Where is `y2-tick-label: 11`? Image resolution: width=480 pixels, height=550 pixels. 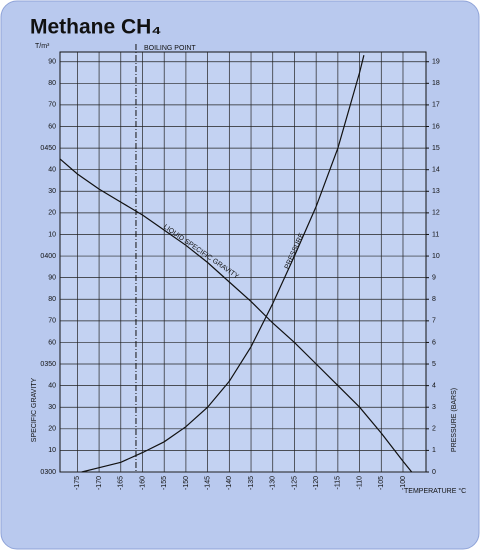 y2-tick-label: 11 is located at coordinates (435, 234).